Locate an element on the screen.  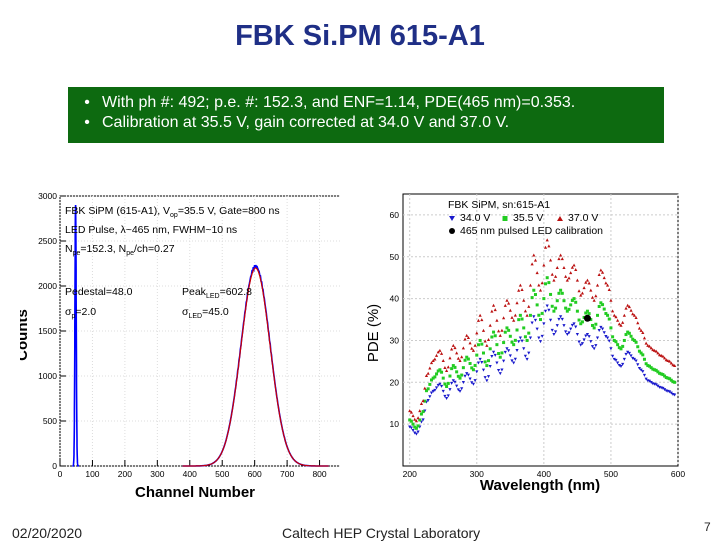
page-number: 7 is located at coordinates (707, 527).